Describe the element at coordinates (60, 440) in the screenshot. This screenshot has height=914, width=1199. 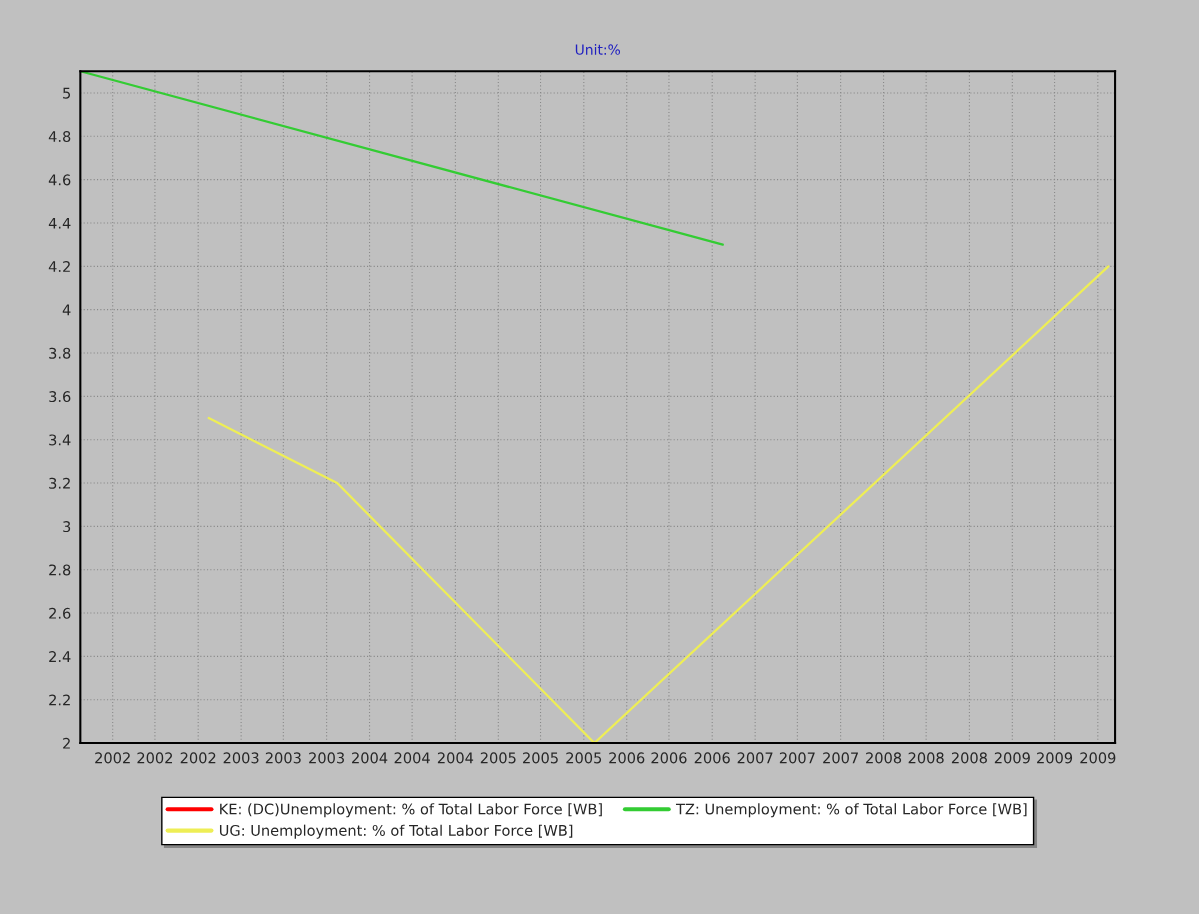
I see `y-tick-label: 3.4` at that location.